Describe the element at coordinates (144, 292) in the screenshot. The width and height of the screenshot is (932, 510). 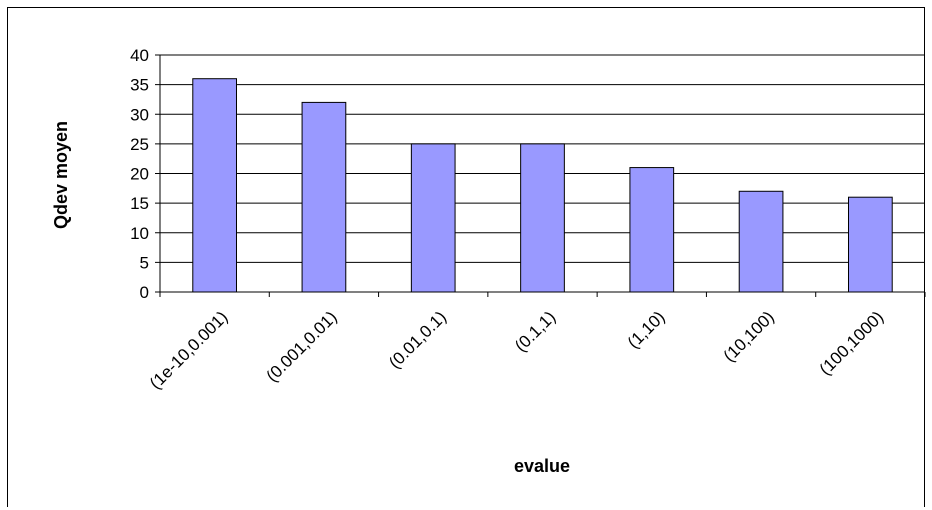
I see `y-tick-label: 0` at that location.